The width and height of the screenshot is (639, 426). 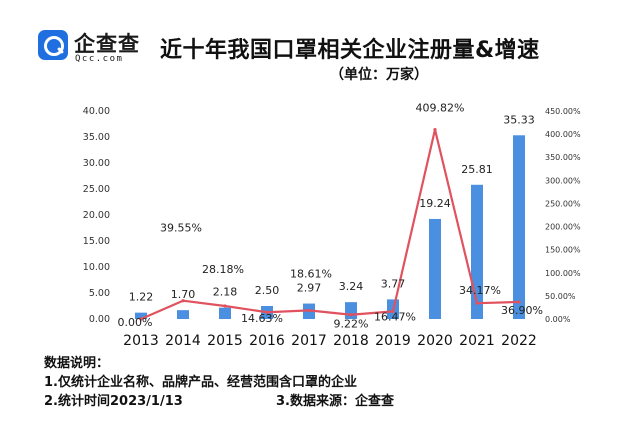 What do you see at coordinates (519, 341) in the screenshot?
I see `x-tick-label: 2022` at bounding box center [519, 341].